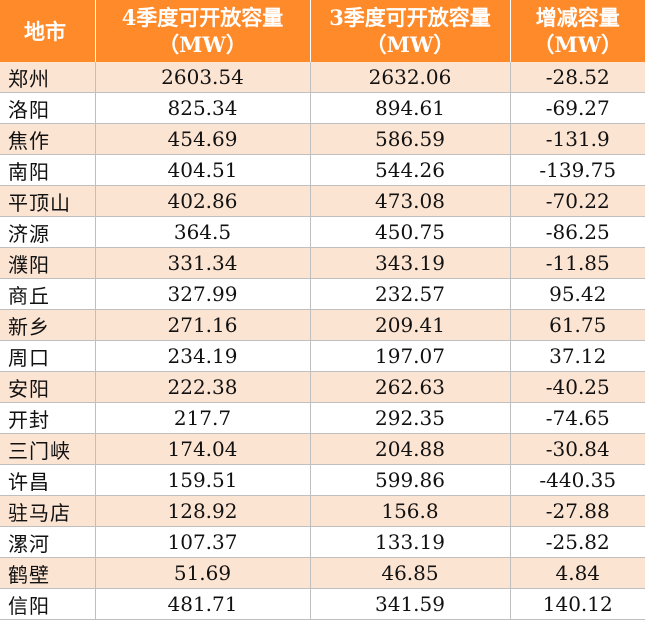 The width and height of the screenshot is (645, 626). I want to click on cell-q4-capacity: 2603.54, so click(203, 77).